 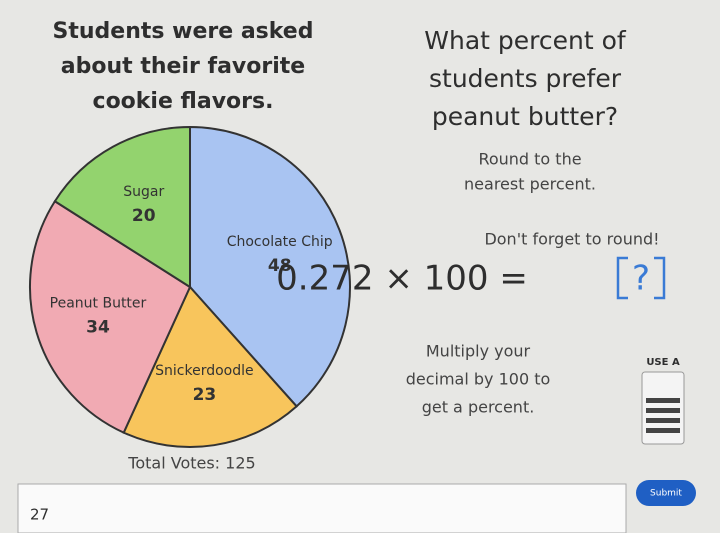 What do you see at coordinates (98, 303) in the screenshot?
I see `slice-label: Peanut Butter` at bounding box center [98, 303].